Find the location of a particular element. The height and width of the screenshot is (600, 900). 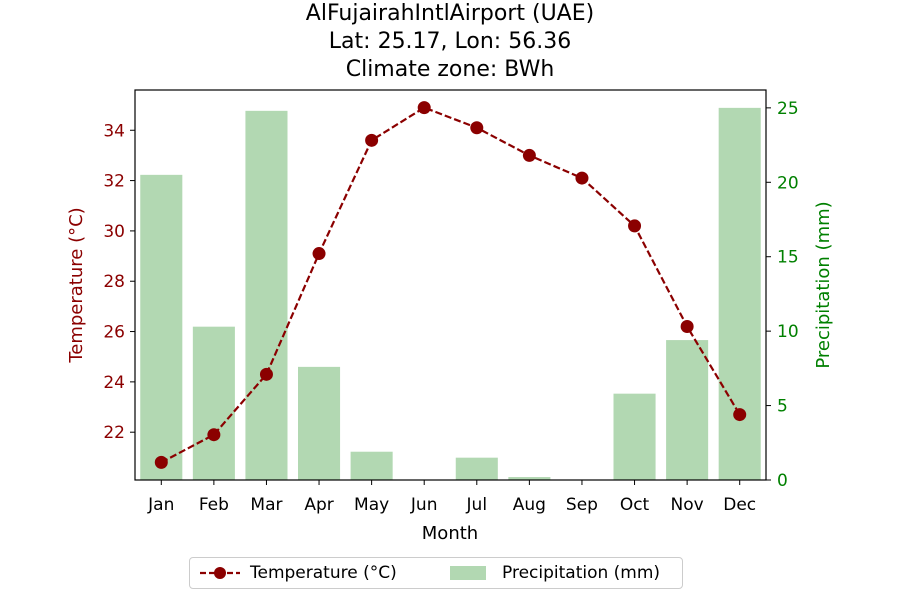

chart-title-line-3: Climate zone: BWh is located at coordinates (450, 69).